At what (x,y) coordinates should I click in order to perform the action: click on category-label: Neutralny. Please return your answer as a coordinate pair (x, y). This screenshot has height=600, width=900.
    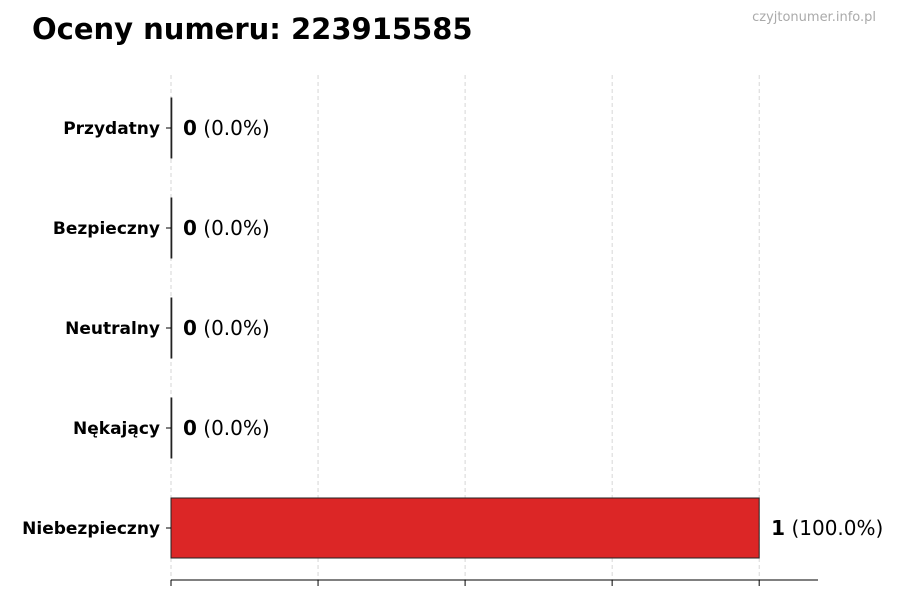
    Looking at the image, I should click on (112, 329).